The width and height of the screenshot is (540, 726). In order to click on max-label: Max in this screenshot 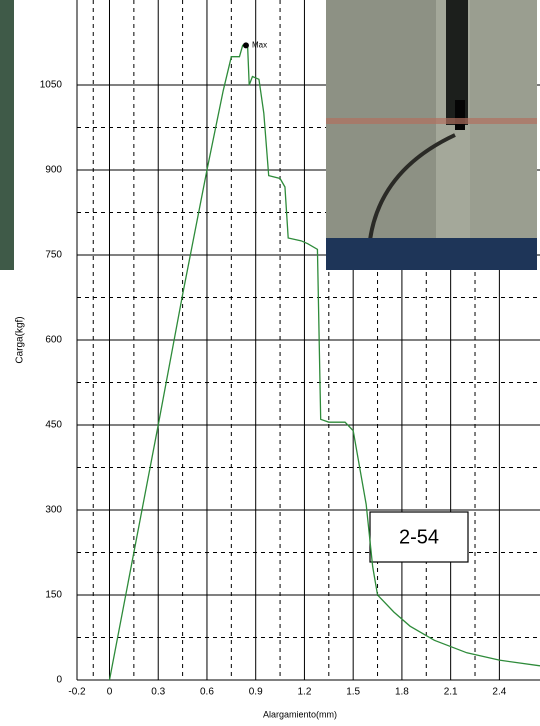, I will do `click(259, 44)`.